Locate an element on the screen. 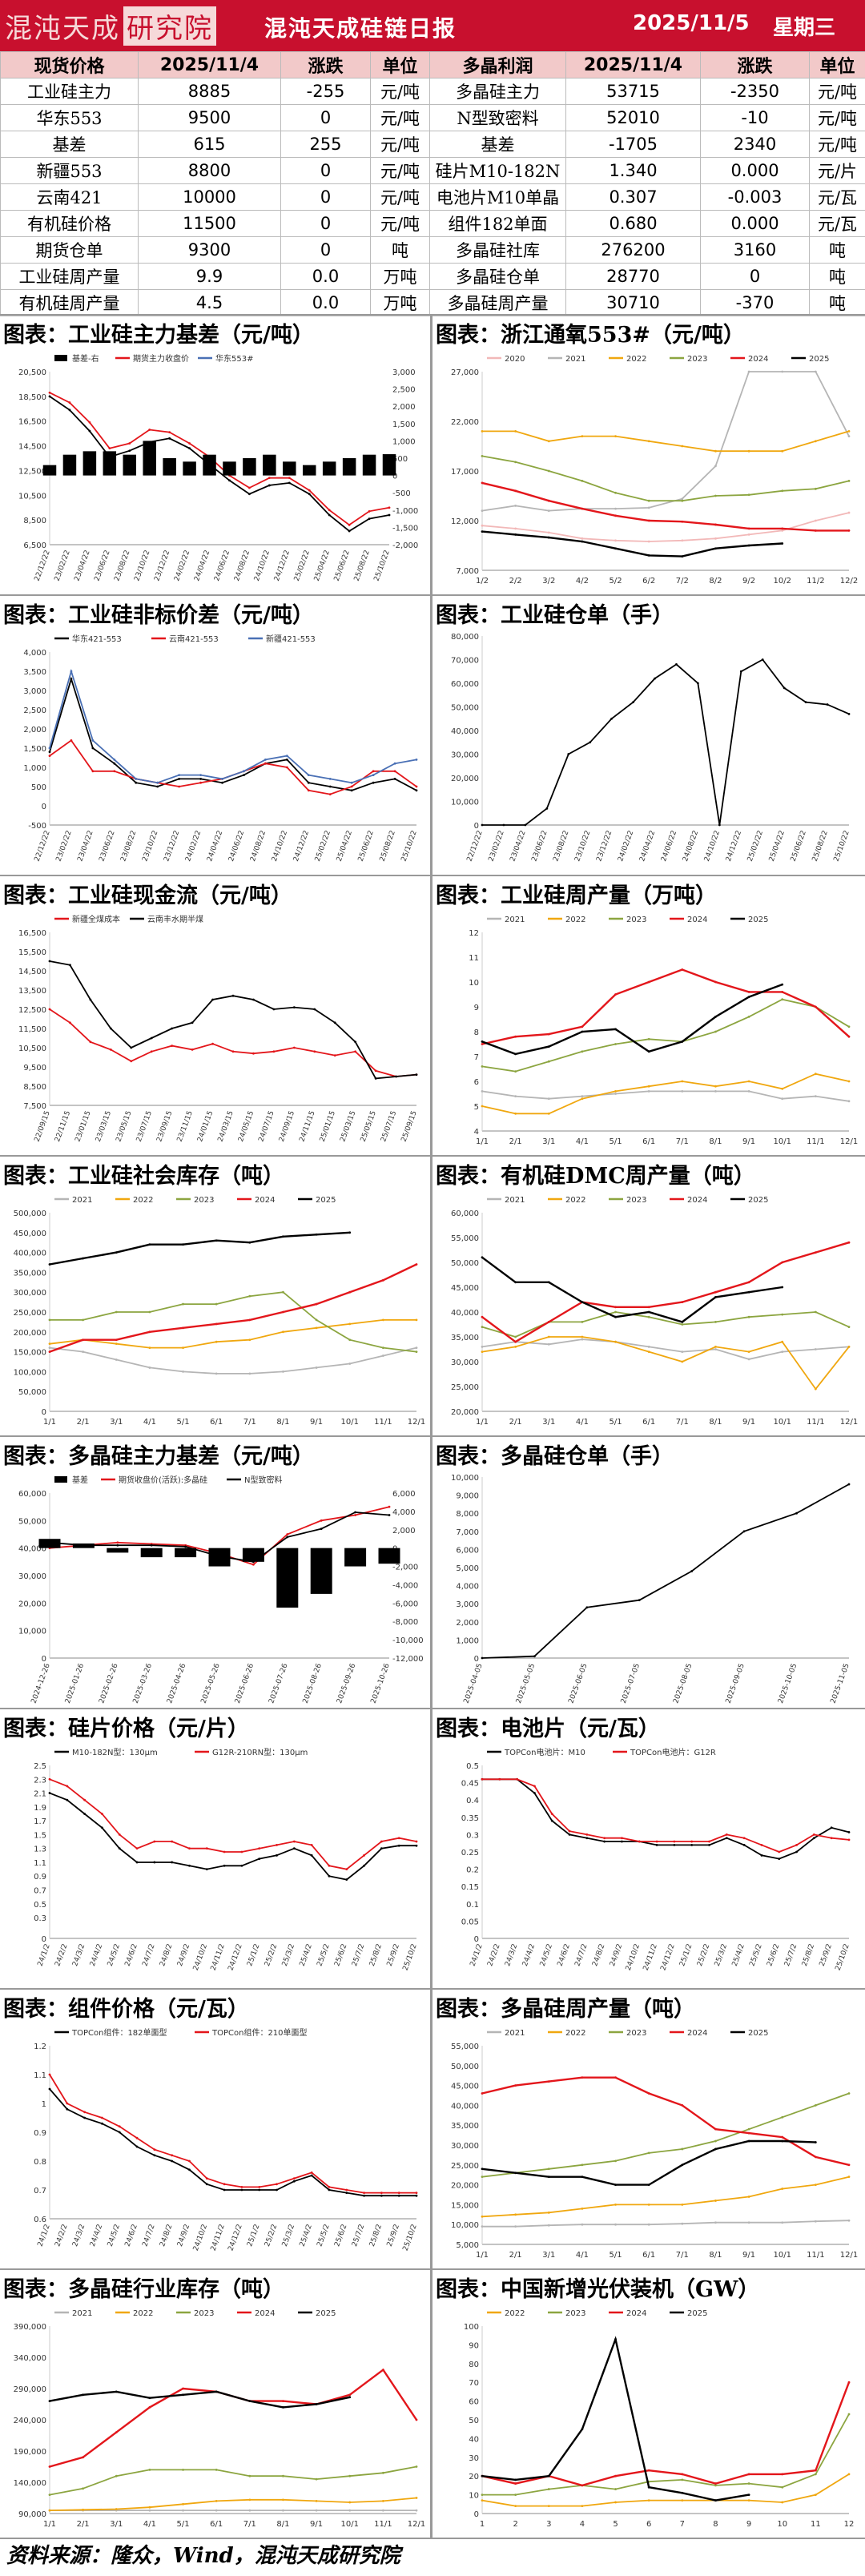 This screenshot has width=865, height=2576. x-tick-label: 25/10/2 is located at coordinates (411, 2238).